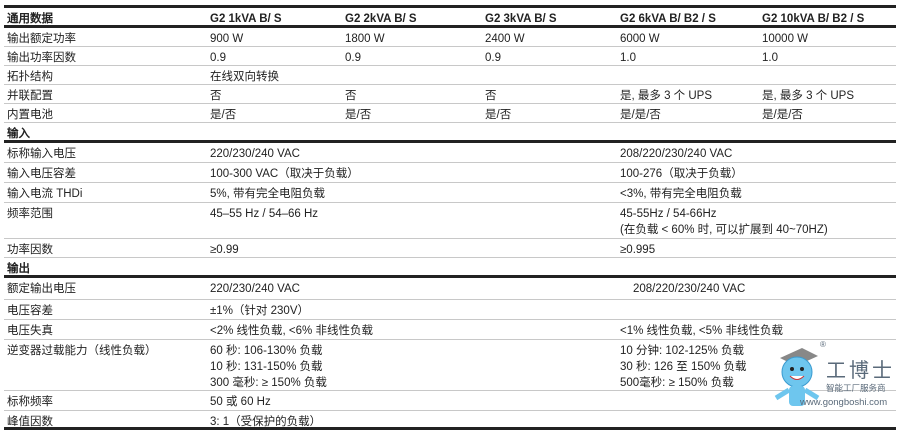 This screenshot has width=900, height=430. I want to click on table-row: 额定输出电压 220/230/240 VAC 208/220/230/240 VAC, so click(450, 289).